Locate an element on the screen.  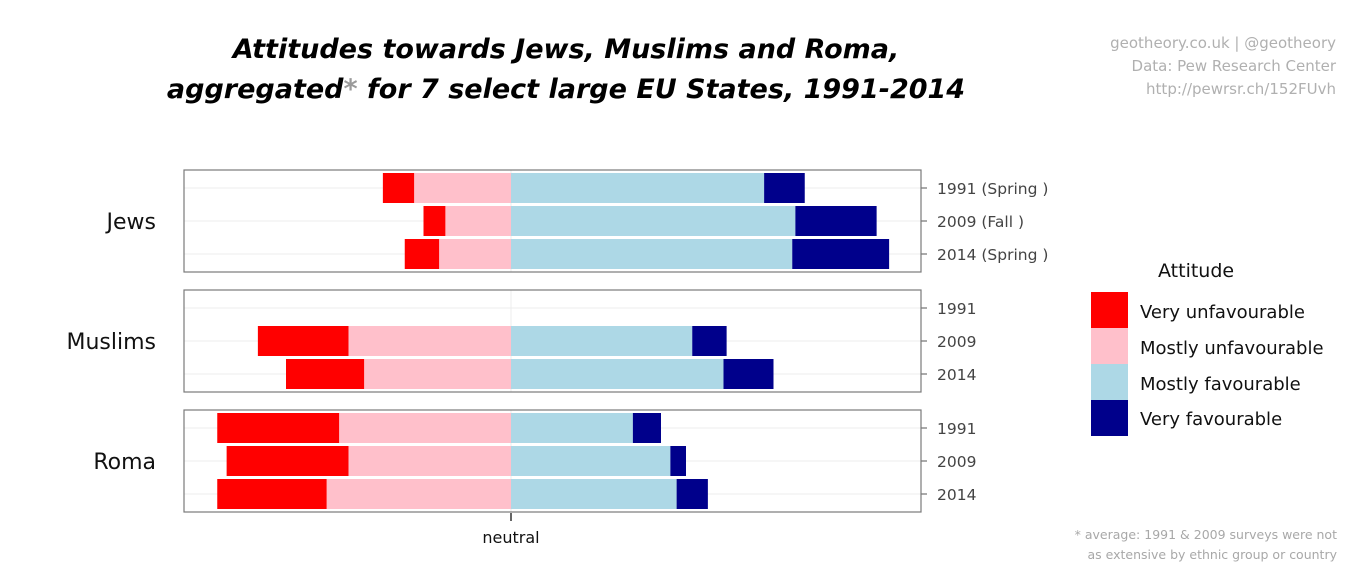
facet-roma: 1991 2009 2014 Roma is located at coordinates (534, 461).